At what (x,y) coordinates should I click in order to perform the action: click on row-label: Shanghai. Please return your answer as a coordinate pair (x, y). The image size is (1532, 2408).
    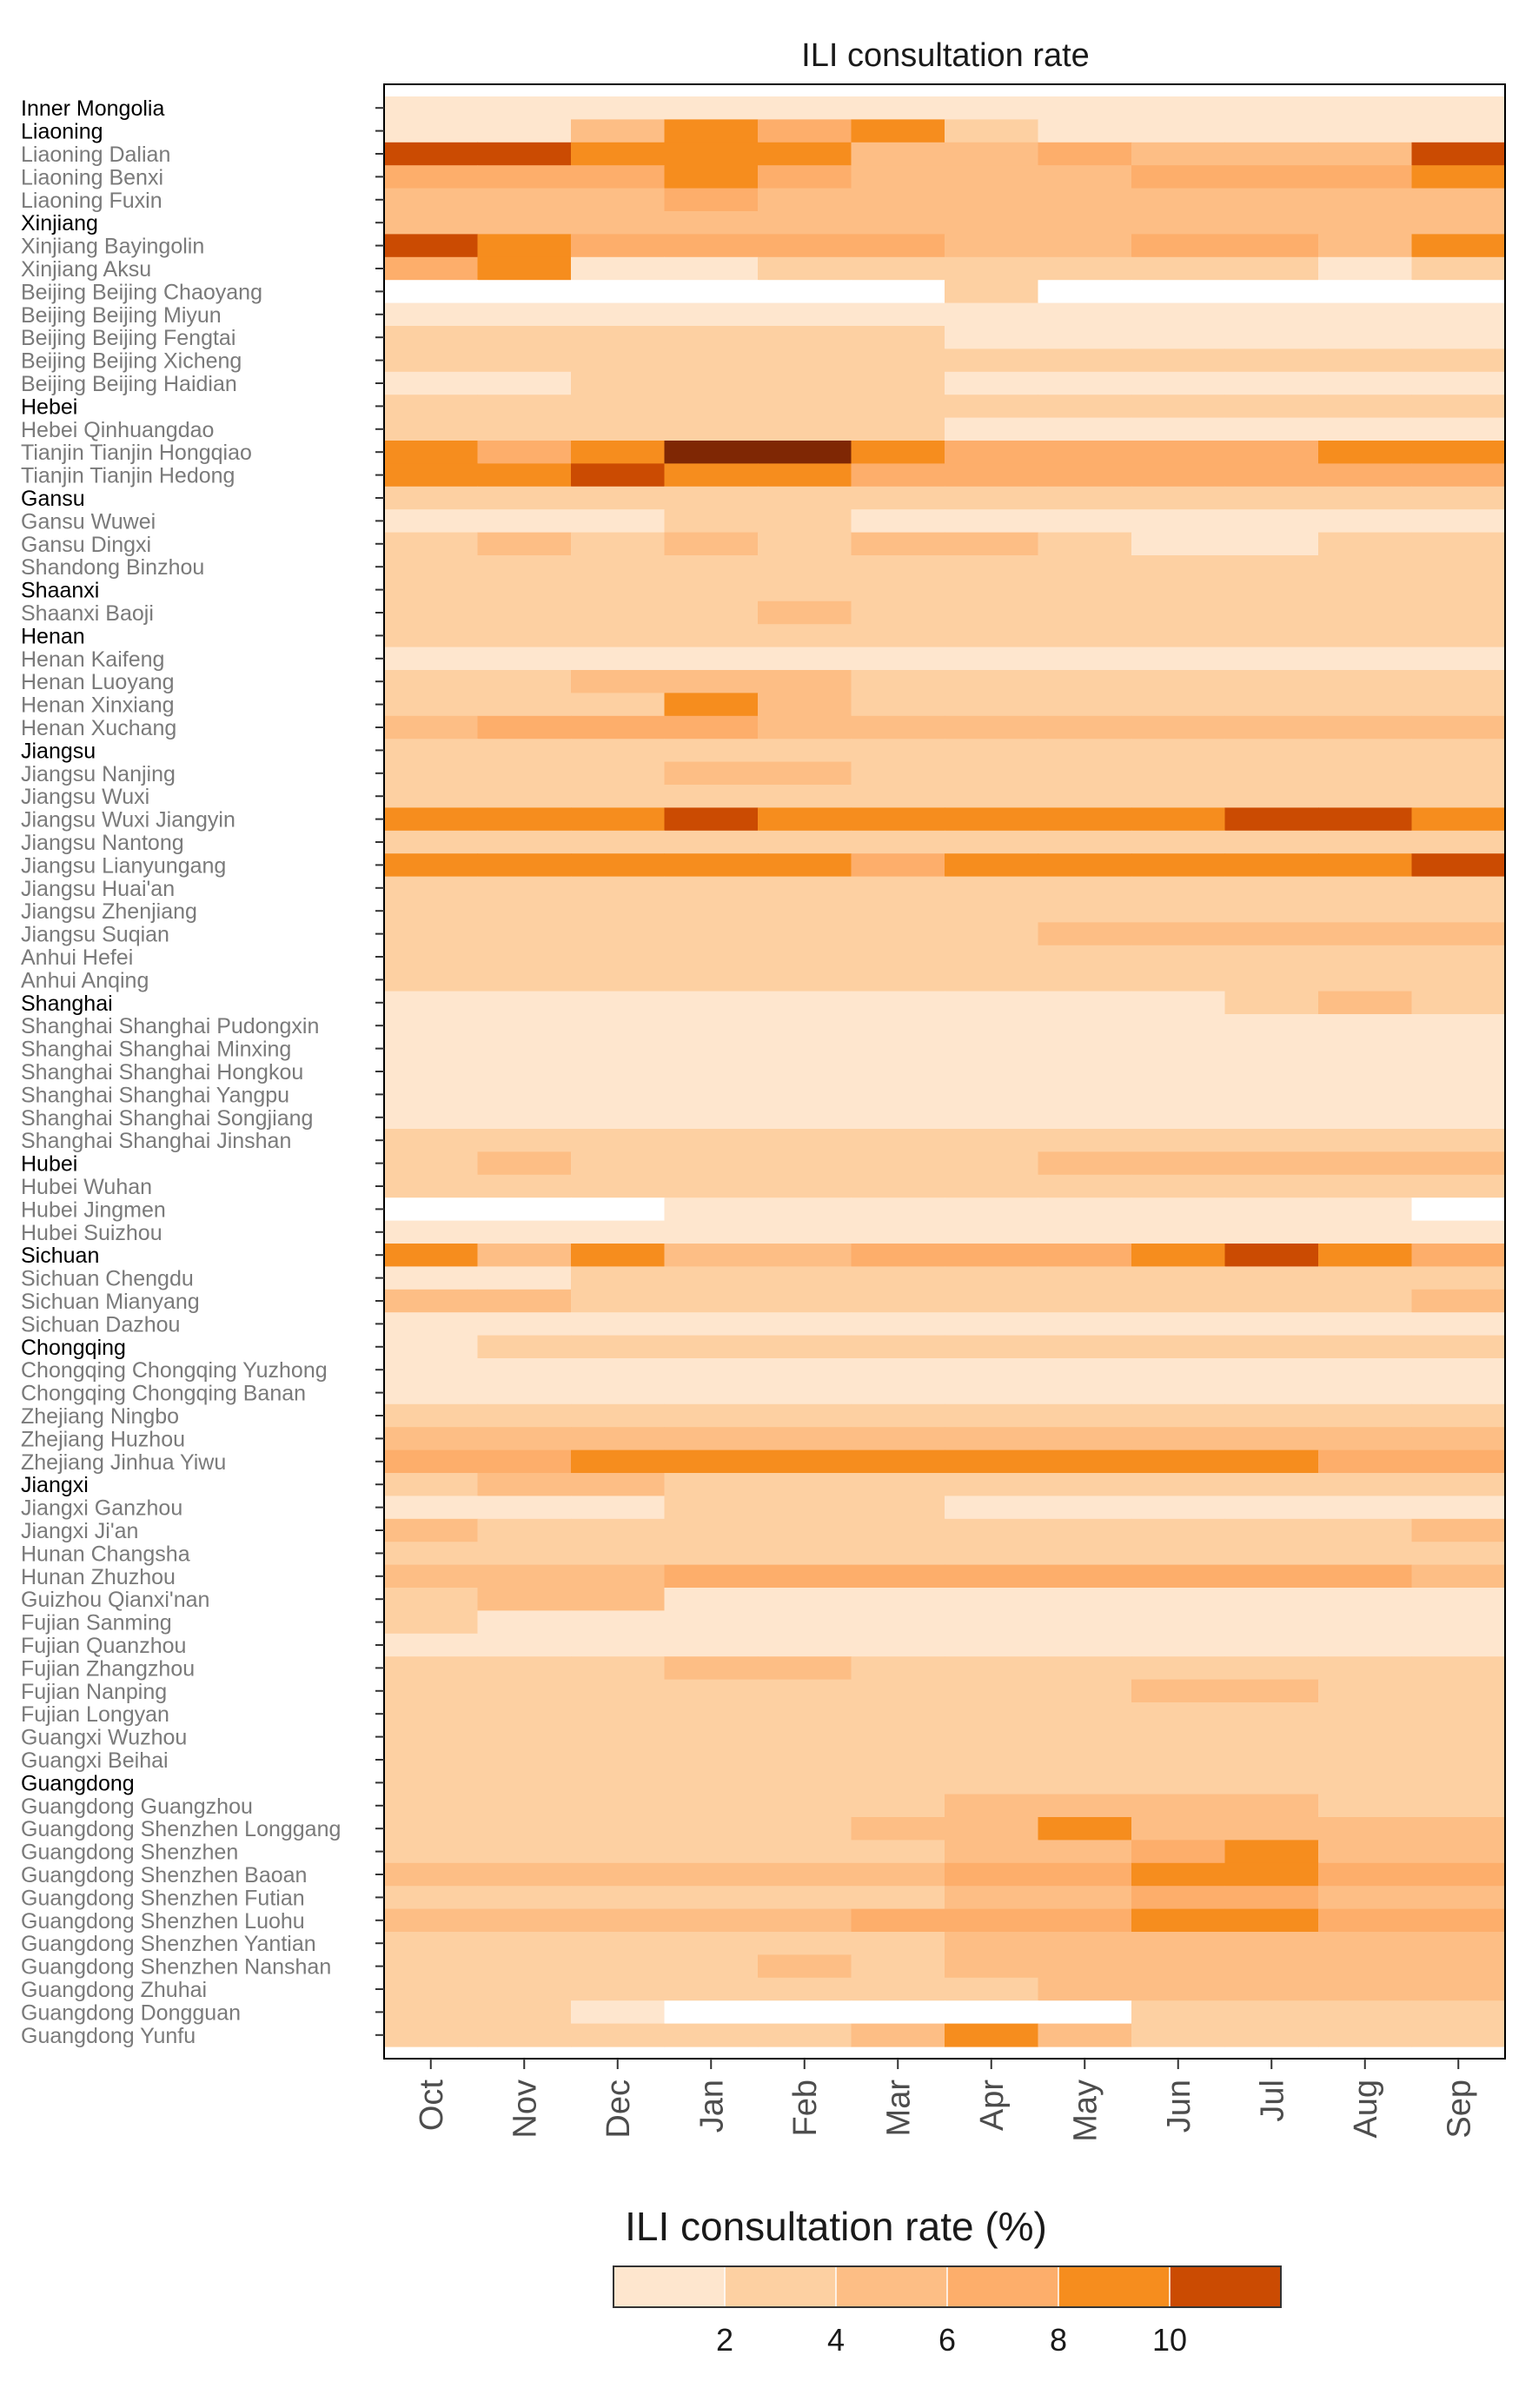
    Looking at the image, I should click on (67, 1004).